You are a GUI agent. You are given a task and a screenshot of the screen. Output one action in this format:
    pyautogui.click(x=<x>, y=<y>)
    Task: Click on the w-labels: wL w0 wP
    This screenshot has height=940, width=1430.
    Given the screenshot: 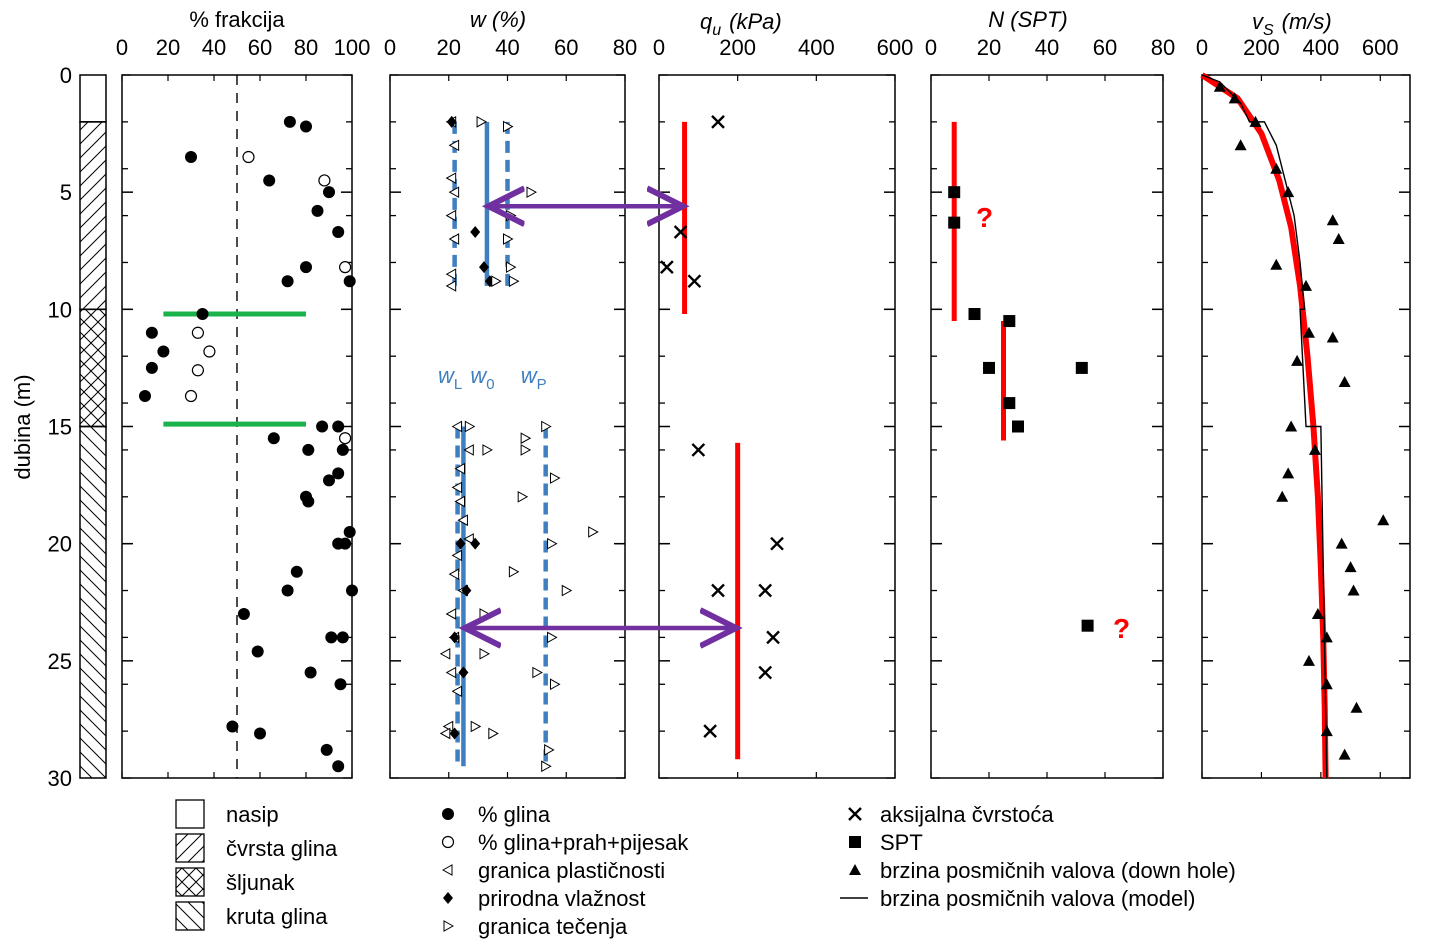 What is the action you would take?
    pyautogui.click(x=492, y=378)
    